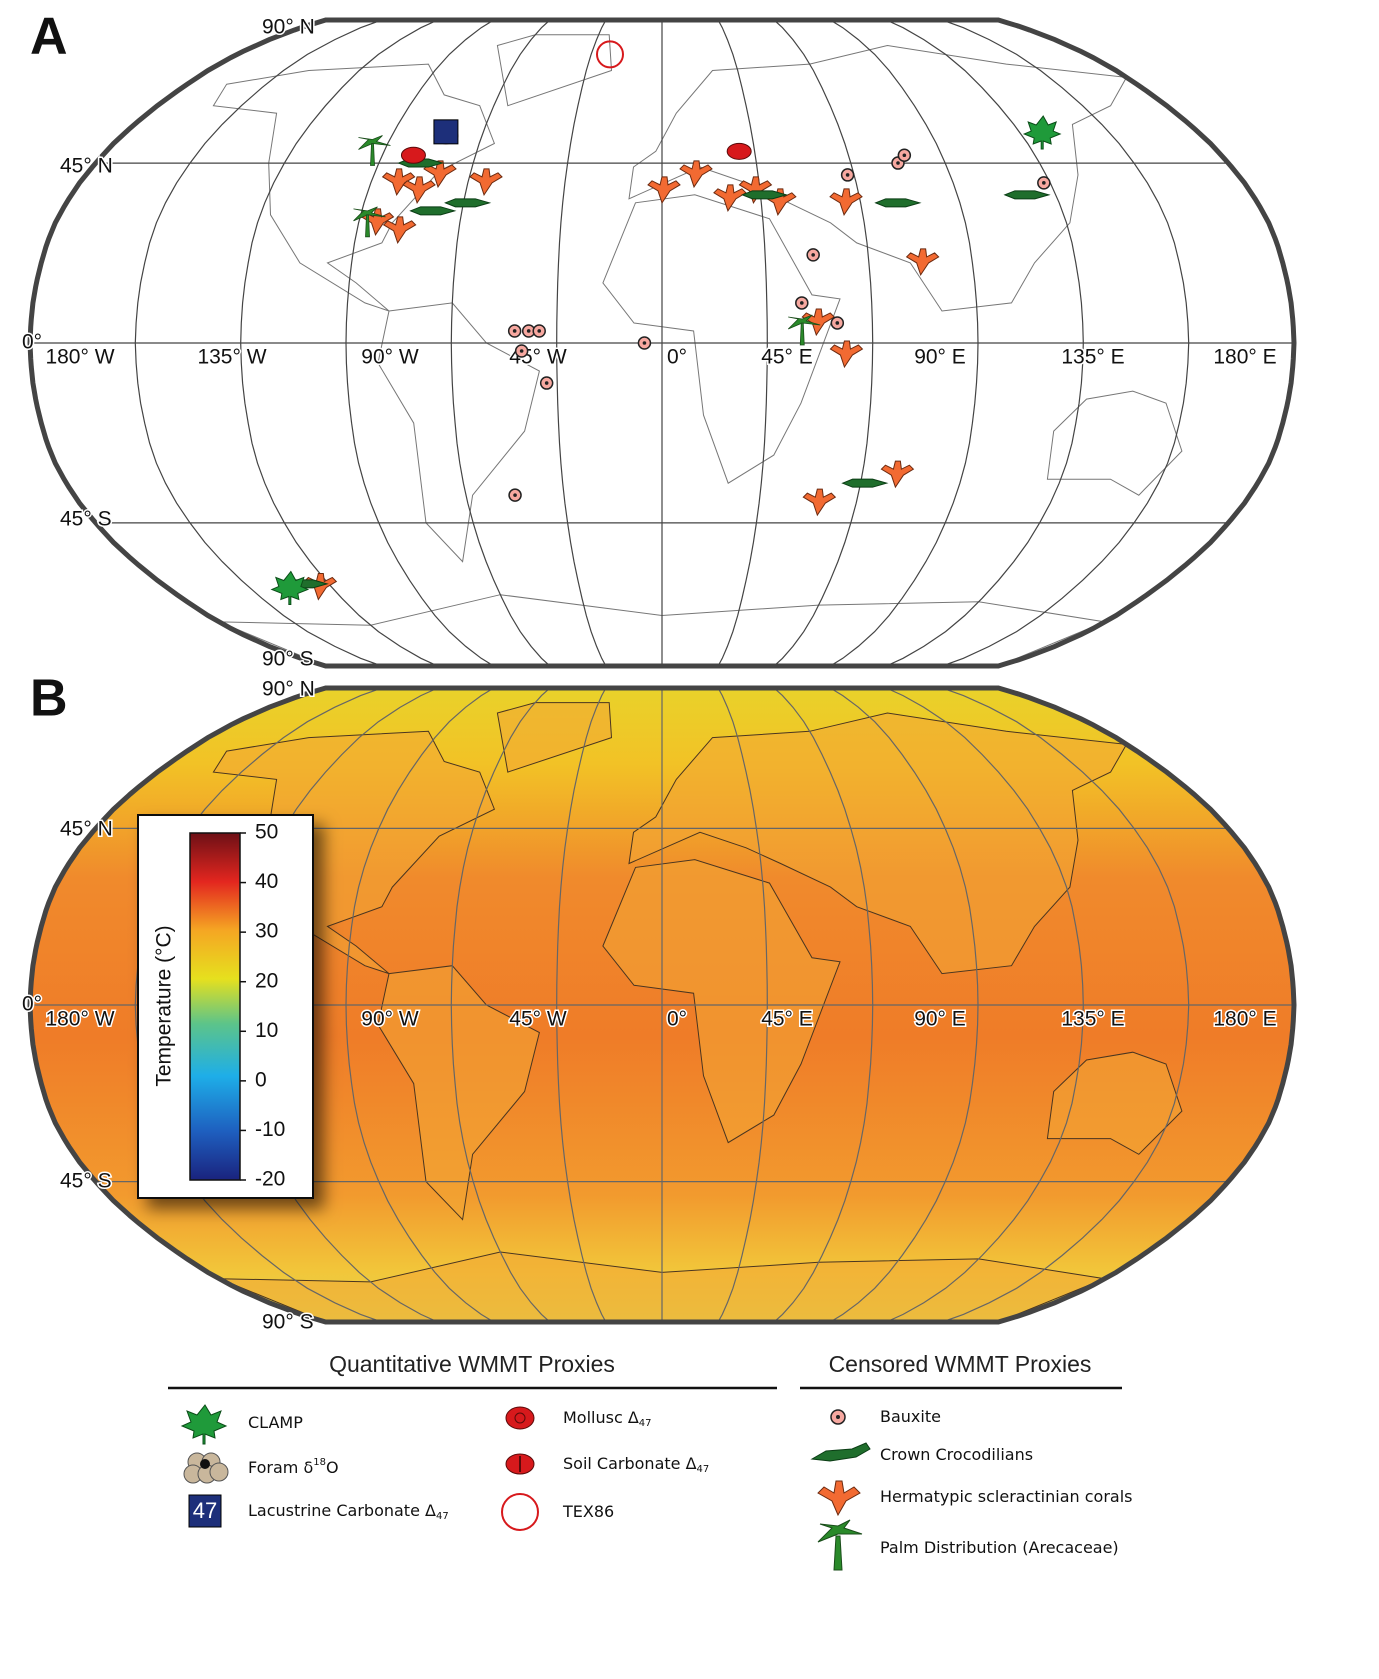 This screenshot has width=1379, height=1679. I want to click on lon-label: 45° W, so click(538, 1019).